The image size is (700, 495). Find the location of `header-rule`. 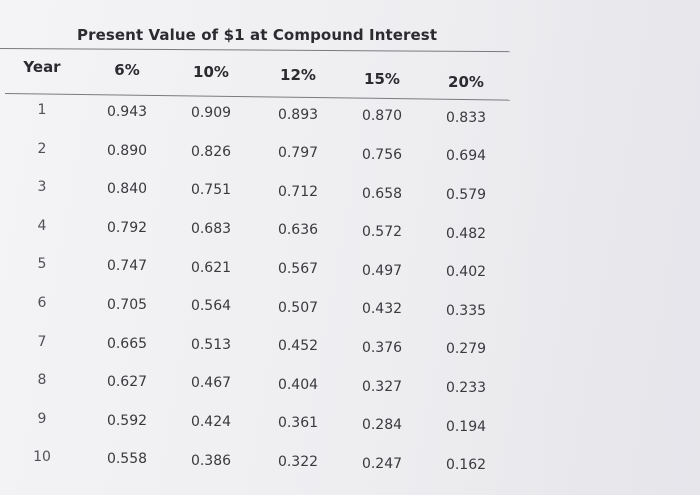

header-rule is located at coordinates (257, 97).